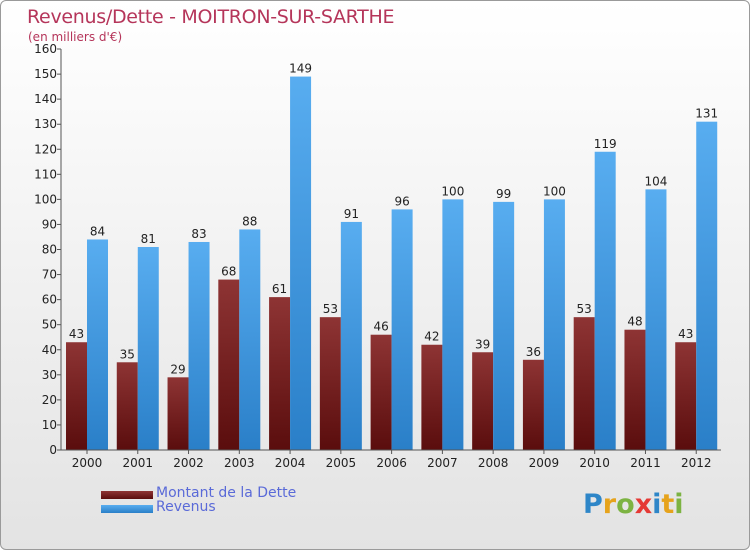  I want to click on chart-title: Revenus/Dette - MOITRON-SUR-SARTHE, so click(211, 17).